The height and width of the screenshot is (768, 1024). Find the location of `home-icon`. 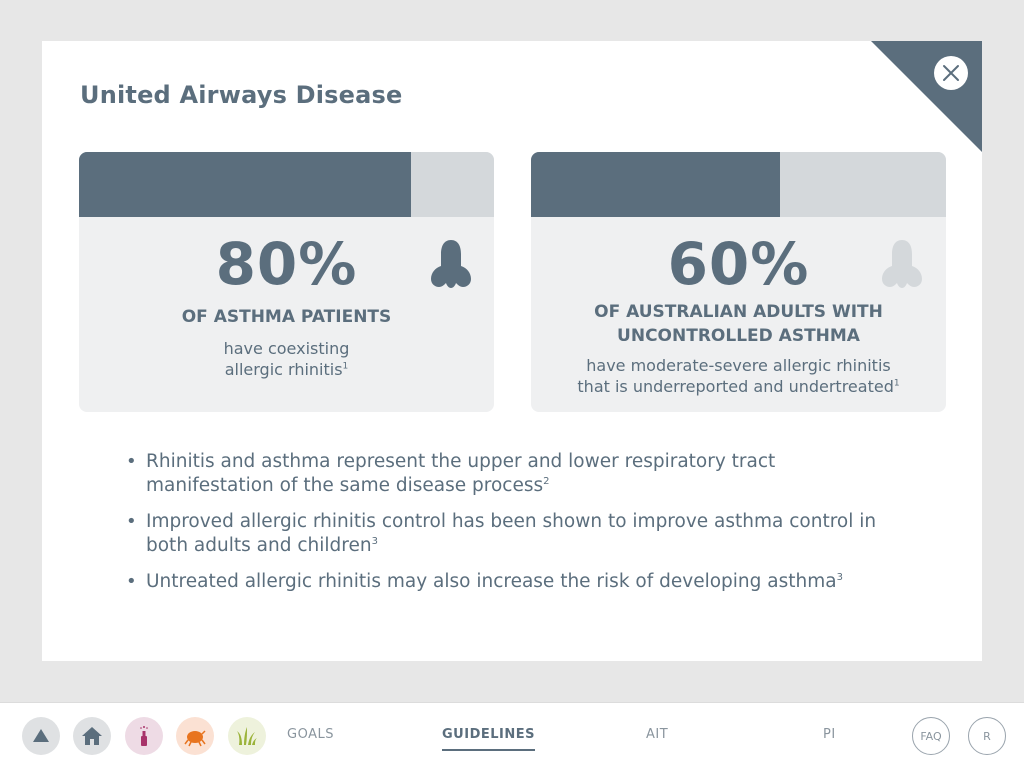

home-icon is located at coordinates (92, 736).